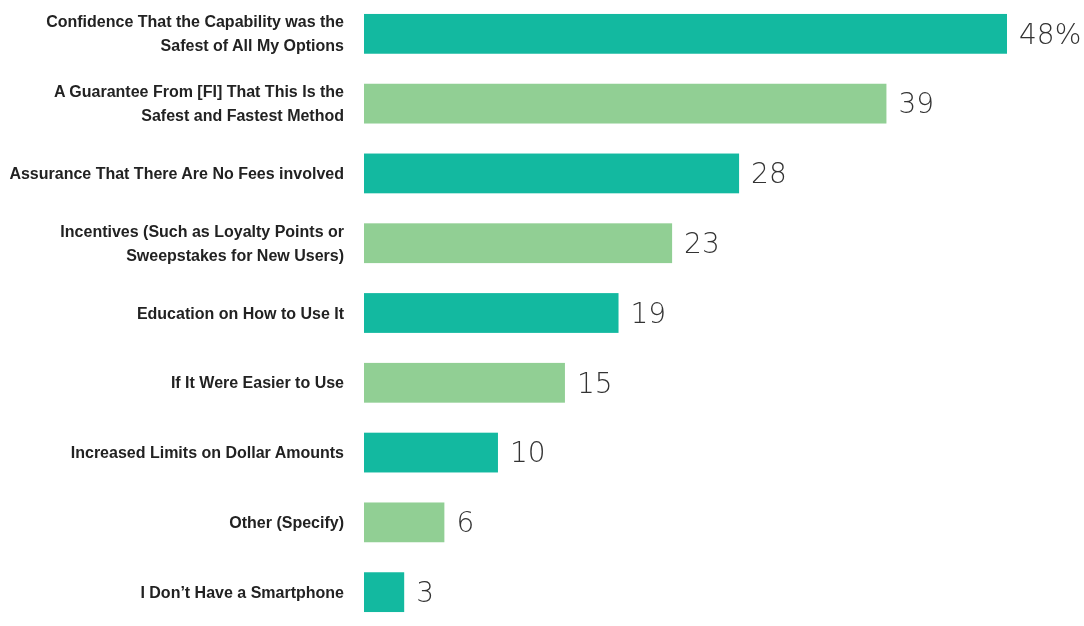 The width and height of the screenshot is (1084, 626). What do you see at coordinates (465, 523) in the screenshot?
I see `data-label: 6` at bounding box center [465, 523].